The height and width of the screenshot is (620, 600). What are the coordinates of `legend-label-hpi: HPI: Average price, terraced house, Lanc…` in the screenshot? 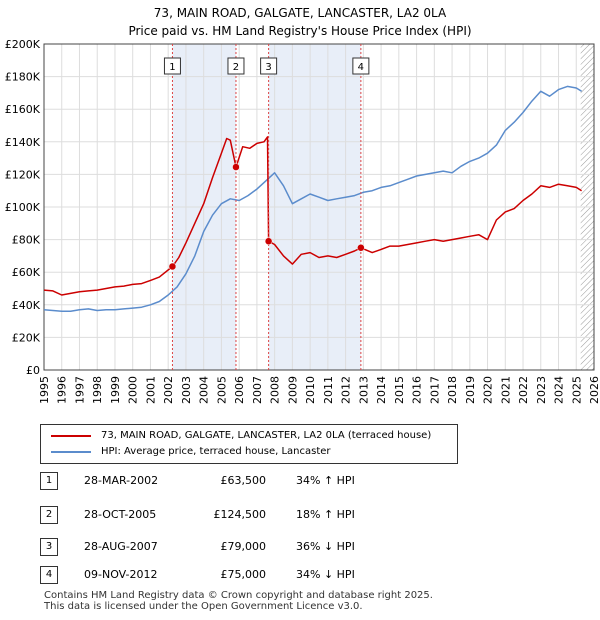 It's located at (216, 451).